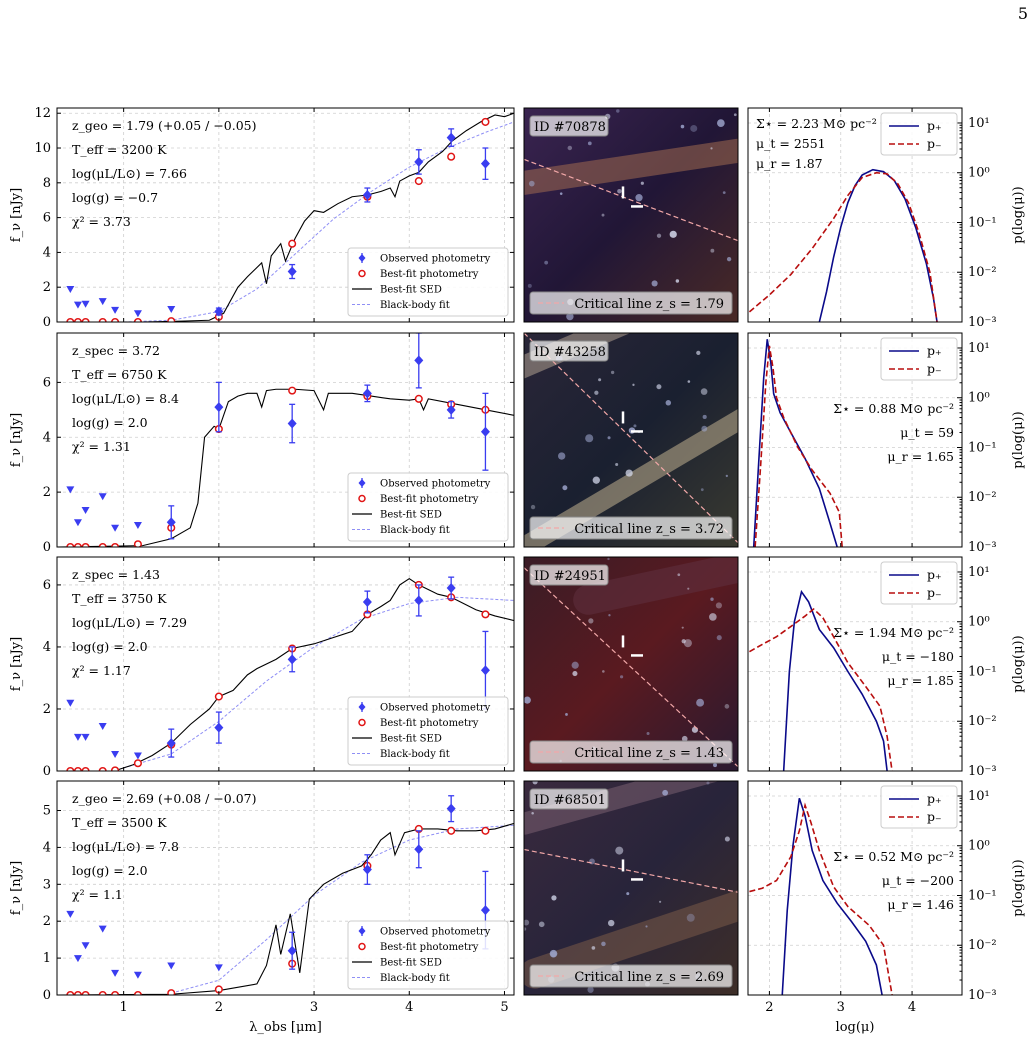 Image resolution: width=1036 pixels, height=1061 pixels. Describe the element at coordinates (570, 352) in the screenshot. I see `id-label: ID #43258` at that location.